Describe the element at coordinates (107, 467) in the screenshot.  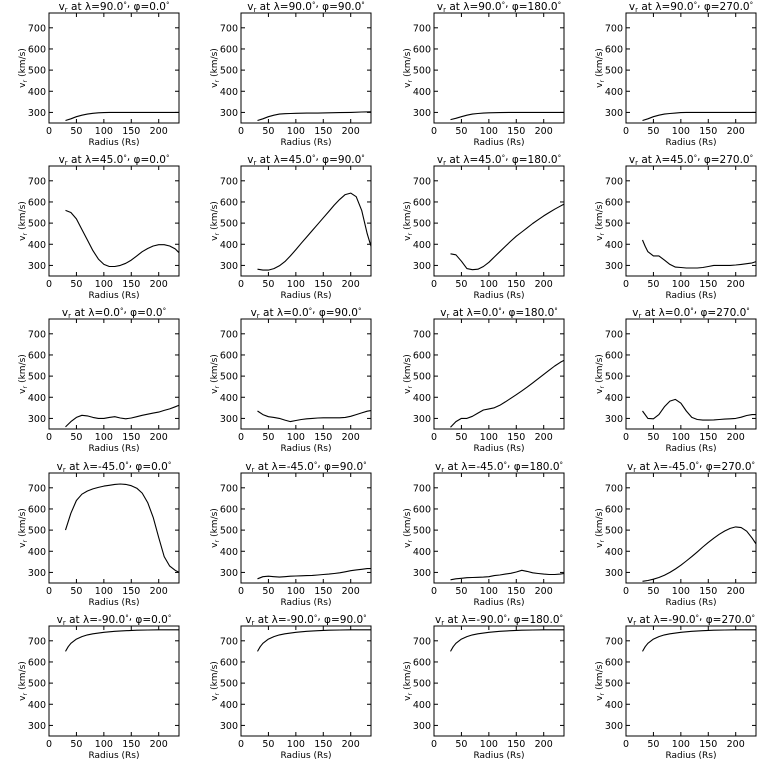
I see `title-lam-val: =-45.0` at that location.